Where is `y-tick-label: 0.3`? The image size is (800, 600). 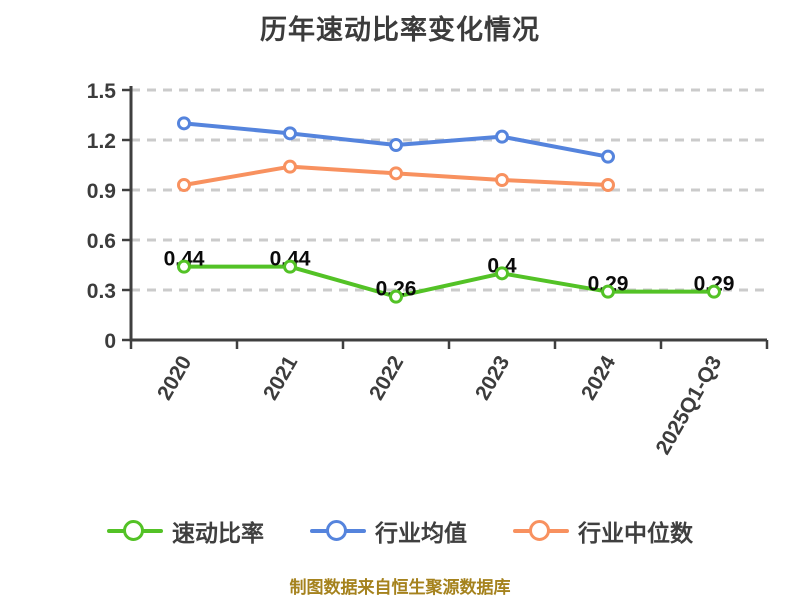
y-tick-label: 0.3 is located at coordinates (101, 291).